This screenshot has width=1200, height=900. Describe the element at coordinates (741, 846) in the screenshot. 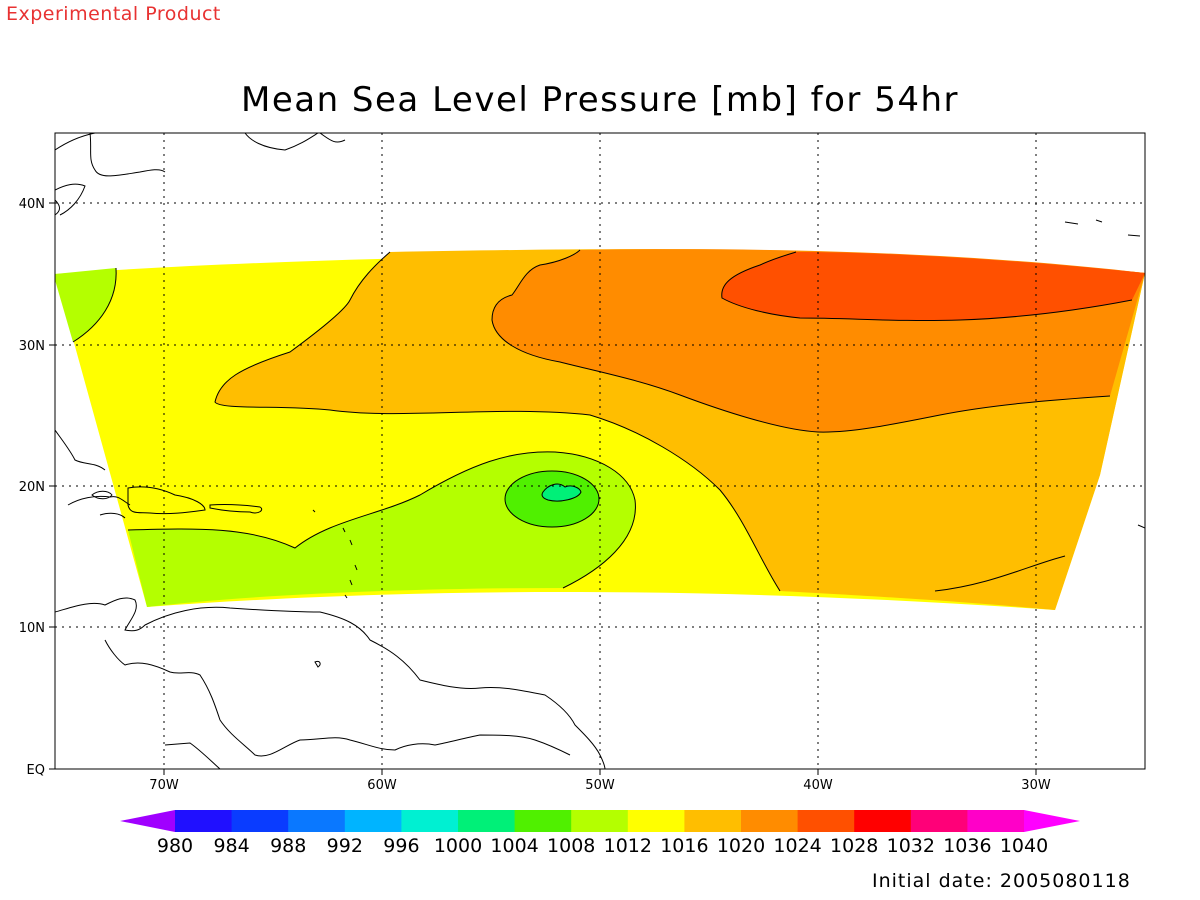

I see `legend-level-label: 1020` at that location.